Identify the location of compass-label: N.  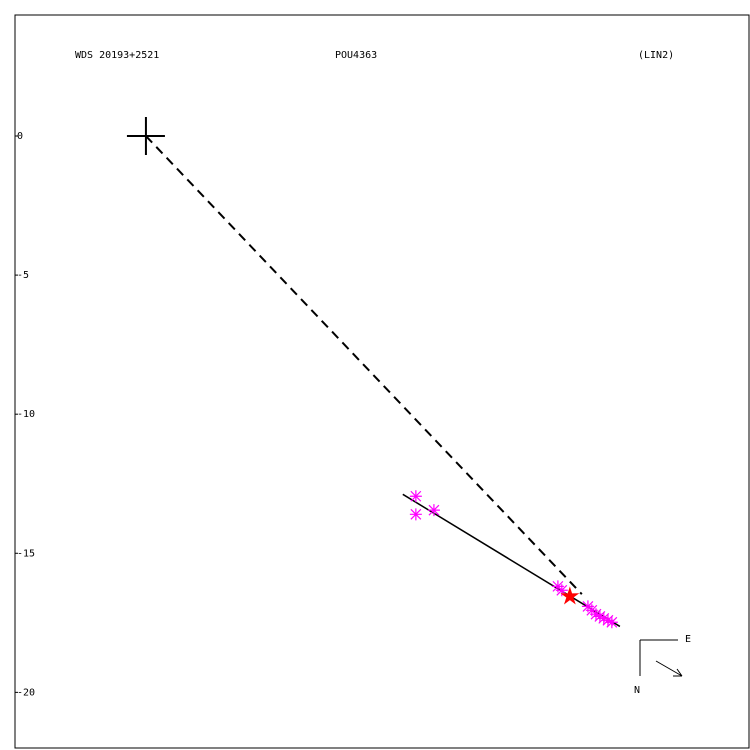
(637, 690).